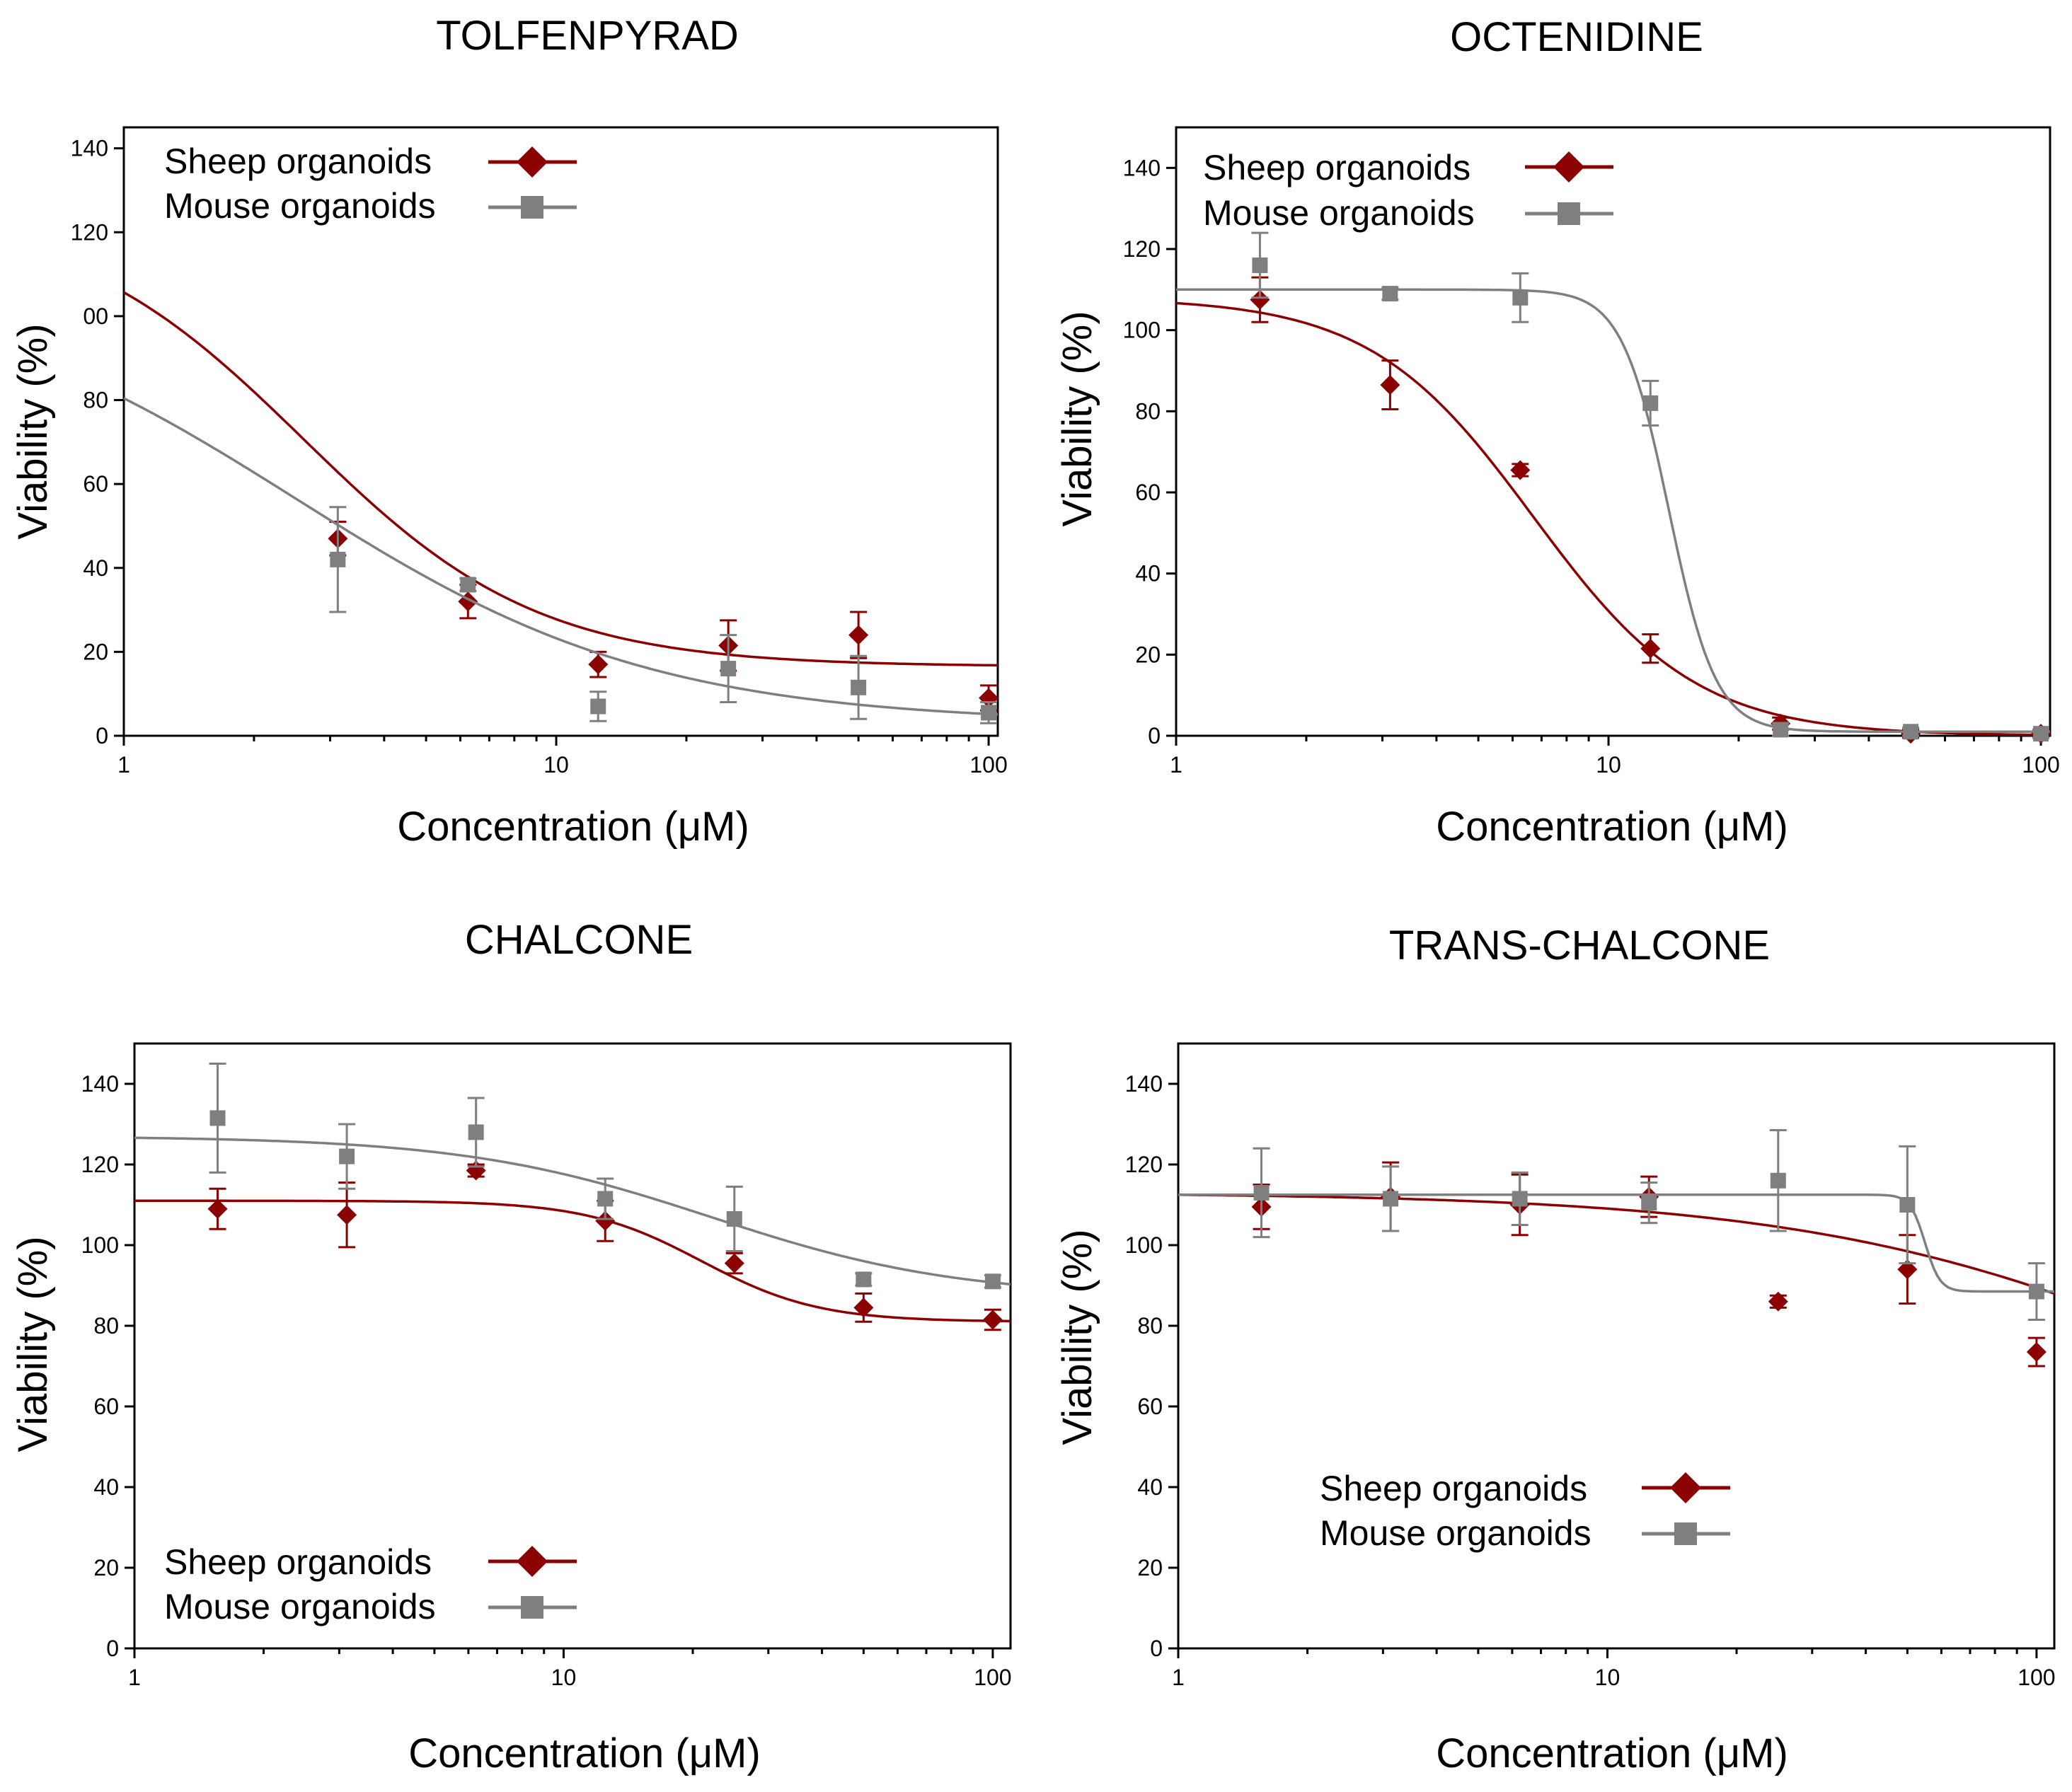 This screenshot has height=1792, width=2072. Describe the element at coordinates (1142, 167) in the screenshot. I see `y-tick-label: 140` at that location.